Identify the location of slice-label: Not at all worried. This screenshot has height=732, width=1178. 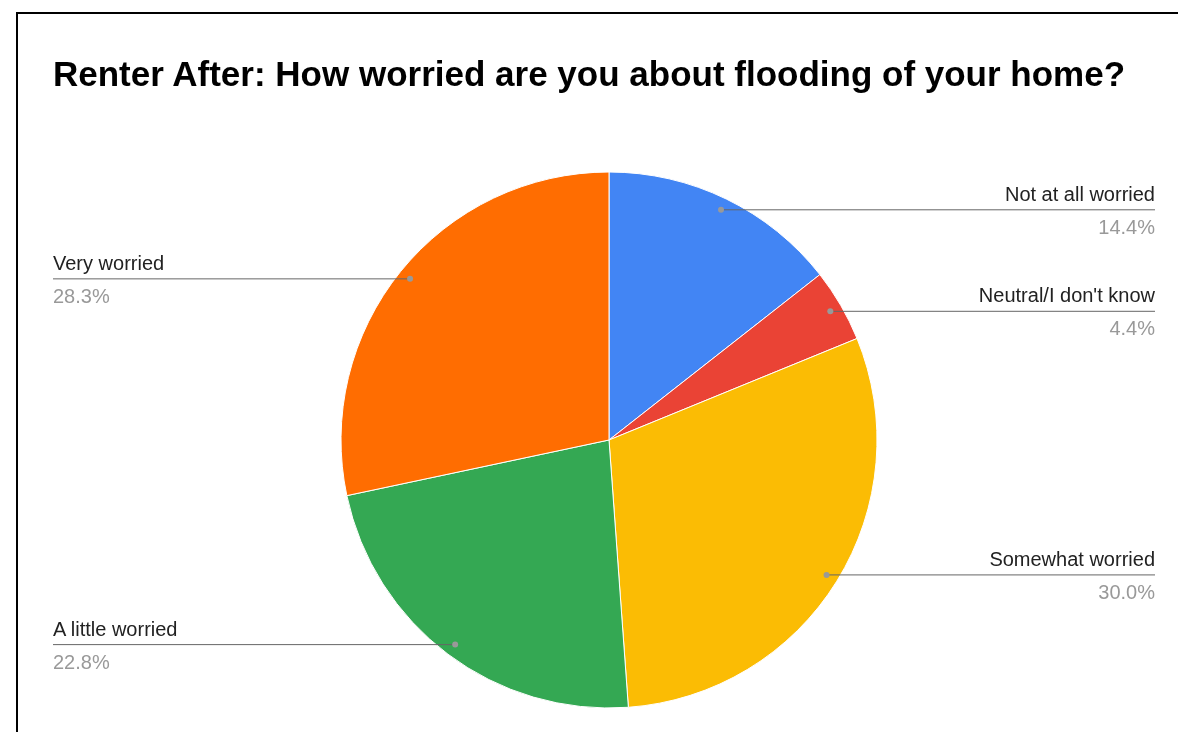
(1079, 193).